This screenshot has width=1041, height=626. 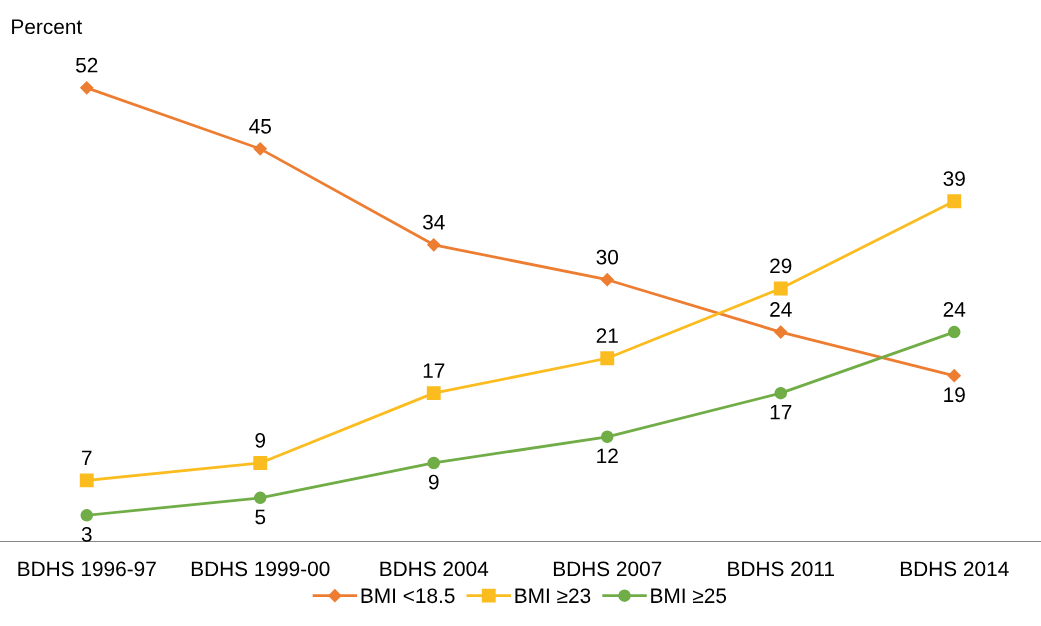 What do you see at coordinates (553, 596) in the screenshot?
I see `legend-label: BMI ≥23` at bounding box center [553, 596].